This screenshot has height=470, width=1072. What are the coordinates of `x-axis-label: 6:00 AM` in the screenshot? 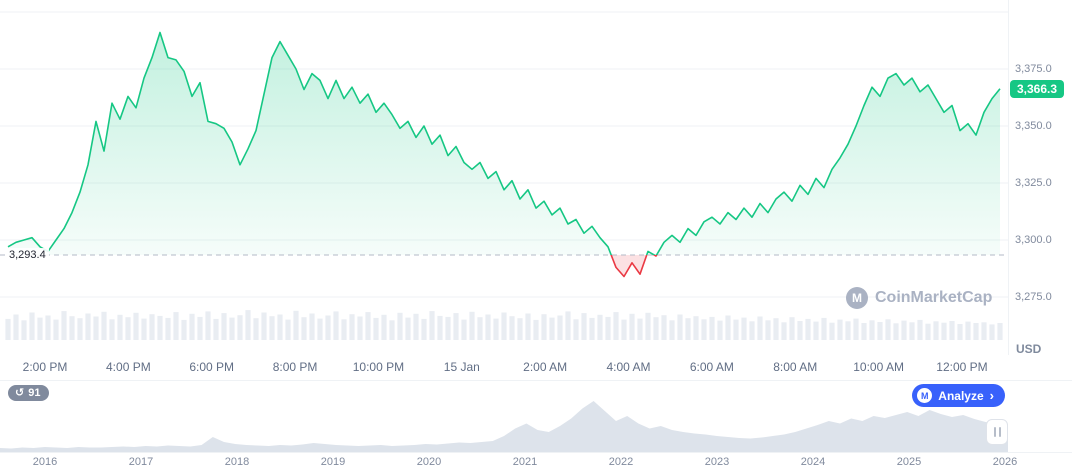 It's located at (711, 367).